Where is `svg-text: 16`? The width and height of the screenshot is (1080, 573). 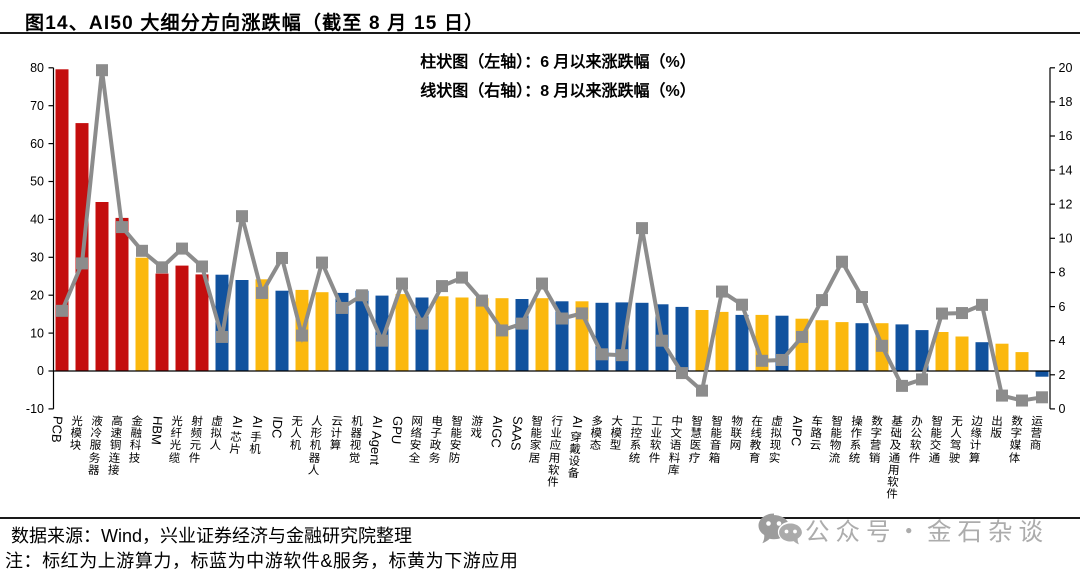 svg-text: 16 is located at coordinates (1066, 136).